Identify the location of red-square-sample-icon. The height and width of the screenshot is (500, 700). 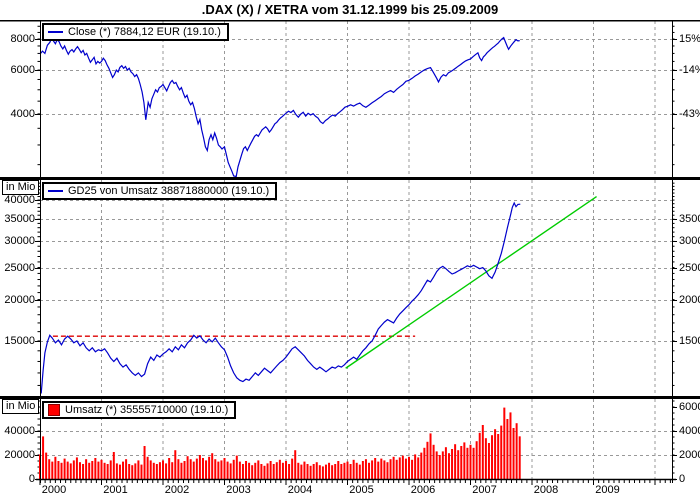
(54, 410).